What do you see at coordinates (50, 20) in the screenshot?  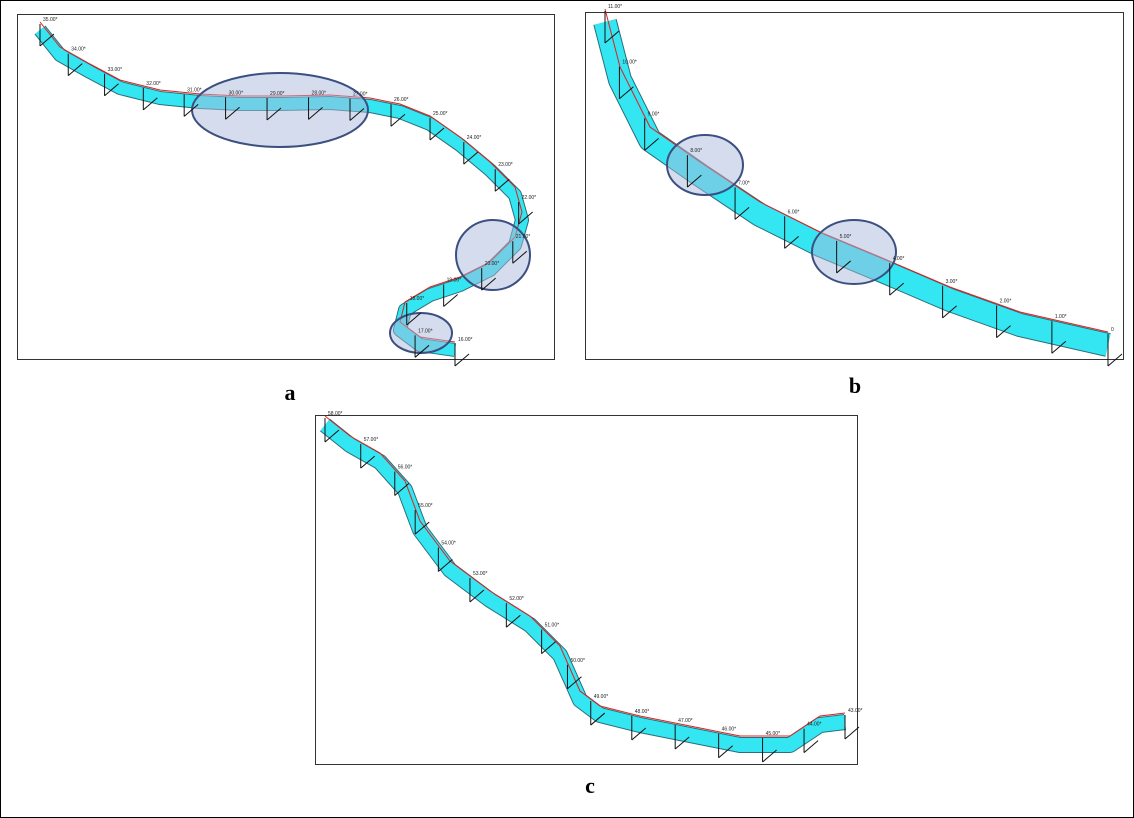 I see `station-label: 35.00*` at bounding box center [50, 20].